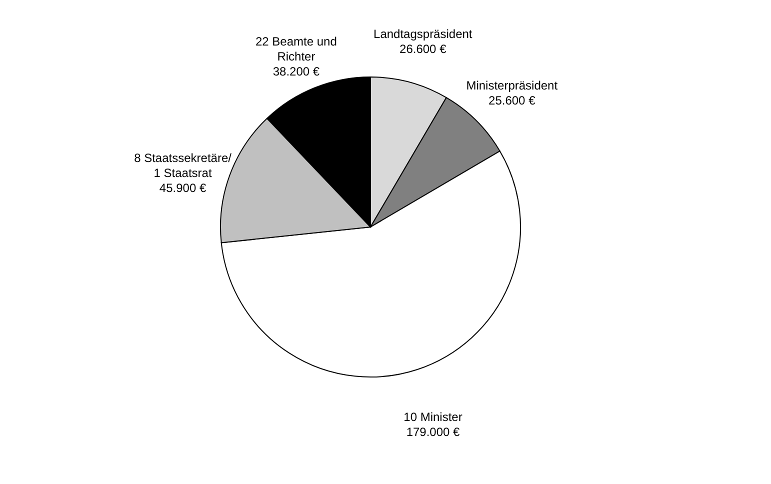 This screenshot has width=771, height=484. Describe the element at coordinates (423, 33) in the screenshot. I see `slice-label: Landtagspräsident` at that location.